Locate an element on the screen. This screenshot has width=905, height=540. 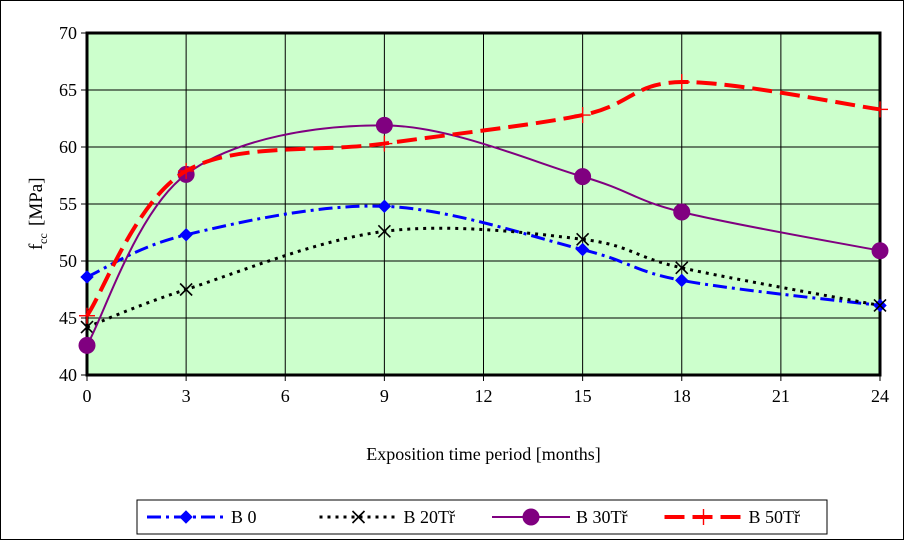
y-axis-title: f cc [MPa] is located at coordinates (38, 213).